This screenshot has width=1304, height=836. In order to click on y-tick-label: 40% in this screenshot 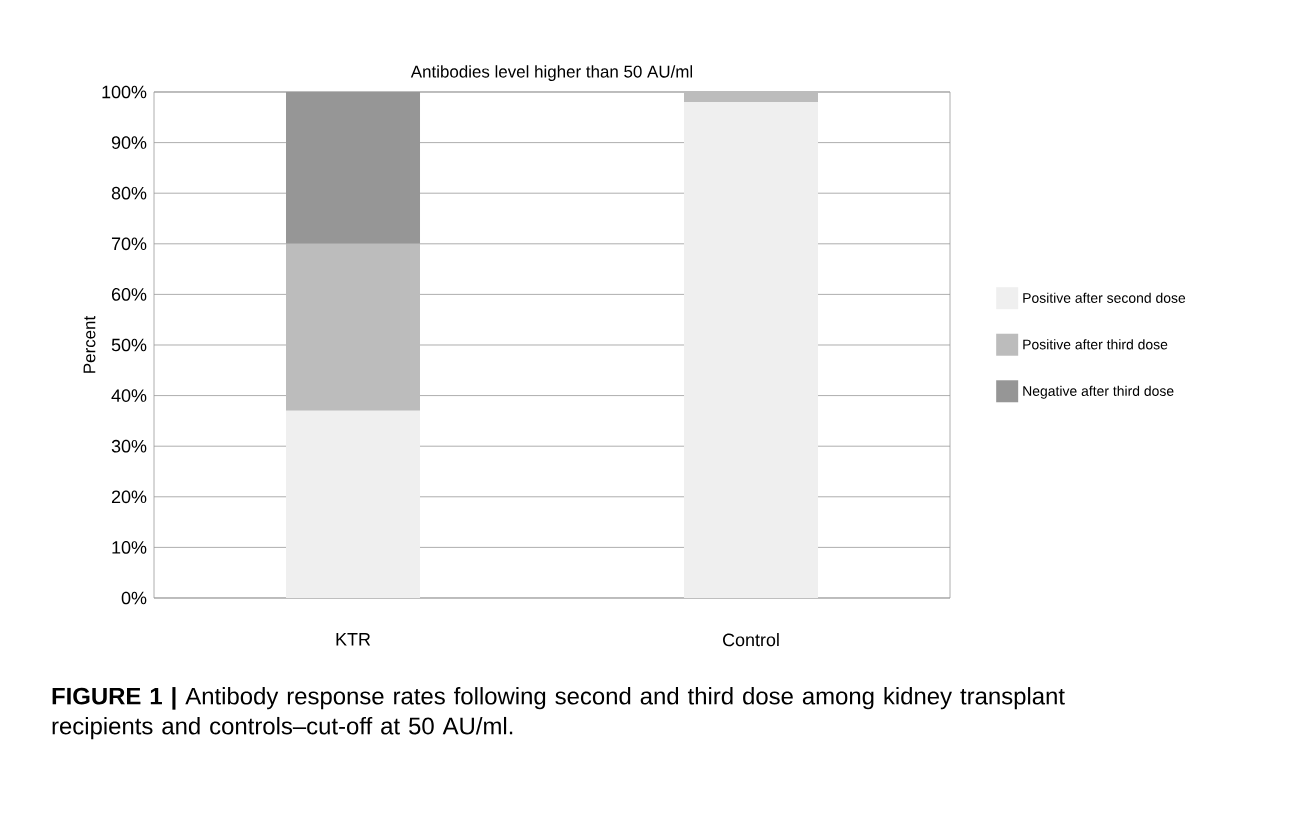, I will do `click(129, 395)`.